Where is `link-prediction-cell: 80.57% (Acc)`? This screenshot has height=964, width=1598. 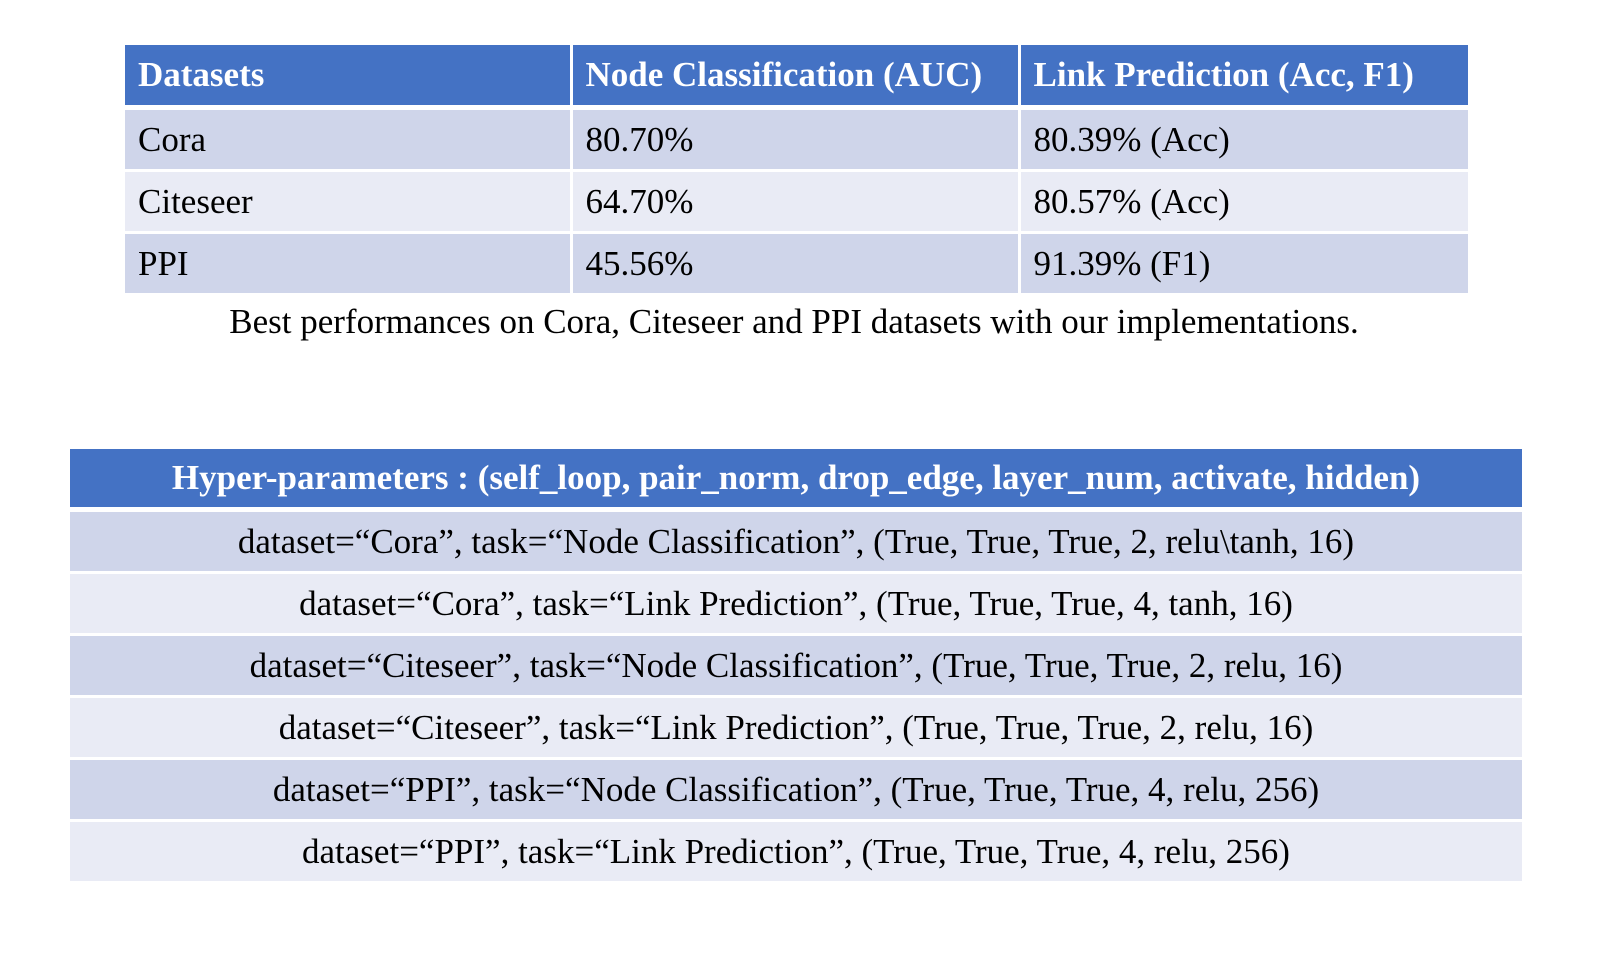
link-prediction-cell: 80.57% (Acc) is located at coordinates (1243, 202).